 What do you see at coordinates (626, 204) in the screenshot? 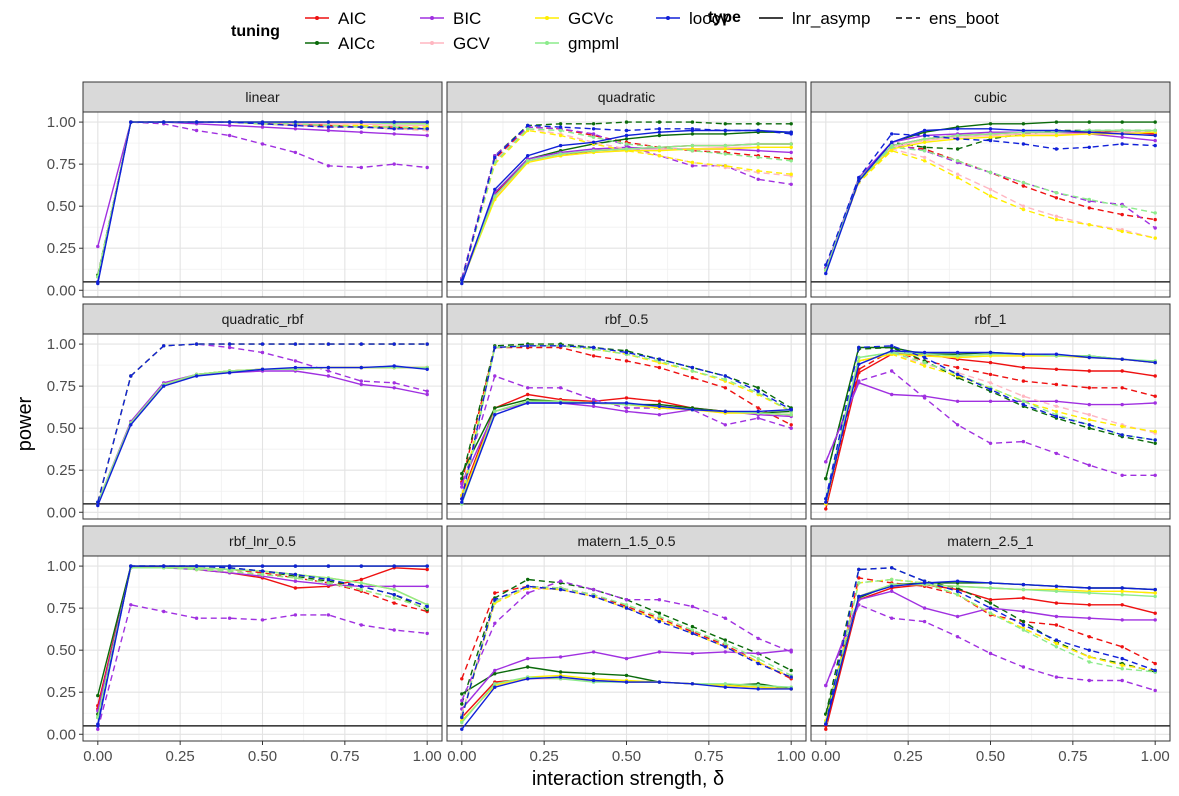
I see `series-line-gmpml-ens_boot` at bounding box center [626, 204].